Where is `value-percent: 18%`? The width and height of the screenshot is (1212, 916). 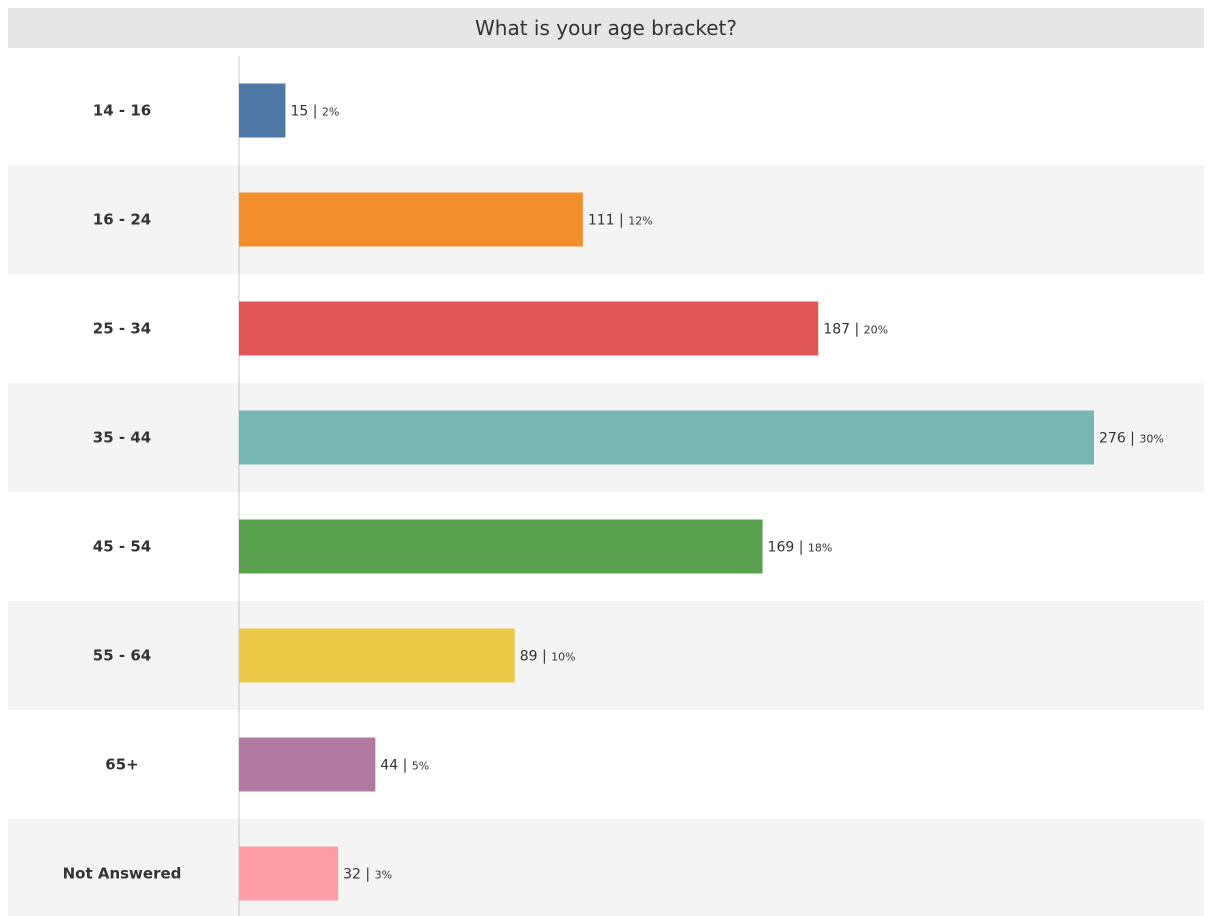
value-percent: 18% is located at coordinates (820, 548).